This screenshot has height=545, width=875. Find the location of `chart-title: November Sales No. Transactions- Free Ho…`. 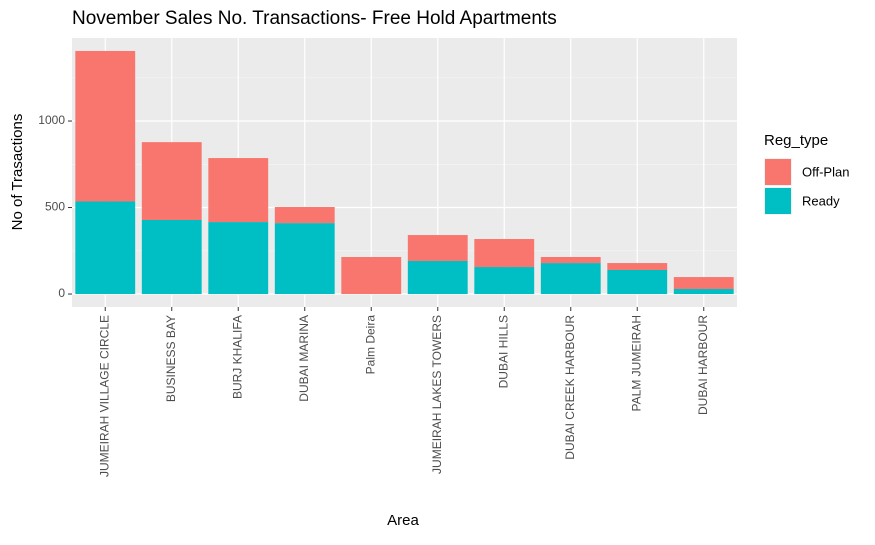

chart-title: November Sales No. Transactions- Free Ho… is located at coordinates (314, 18).